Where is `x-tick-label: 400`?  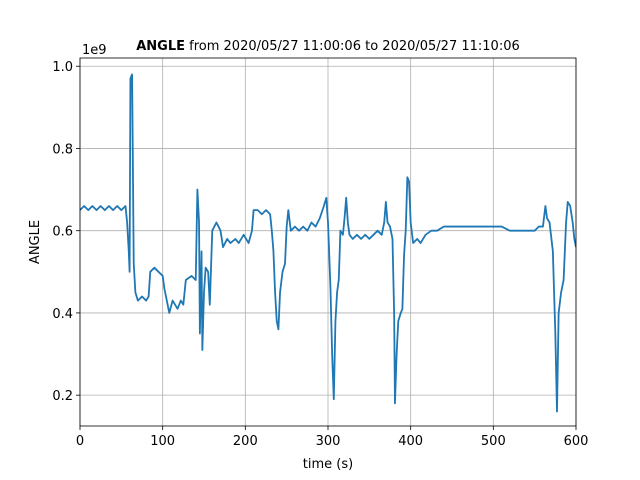
x-tick-label: 400 is located at coordinates (410, 441).